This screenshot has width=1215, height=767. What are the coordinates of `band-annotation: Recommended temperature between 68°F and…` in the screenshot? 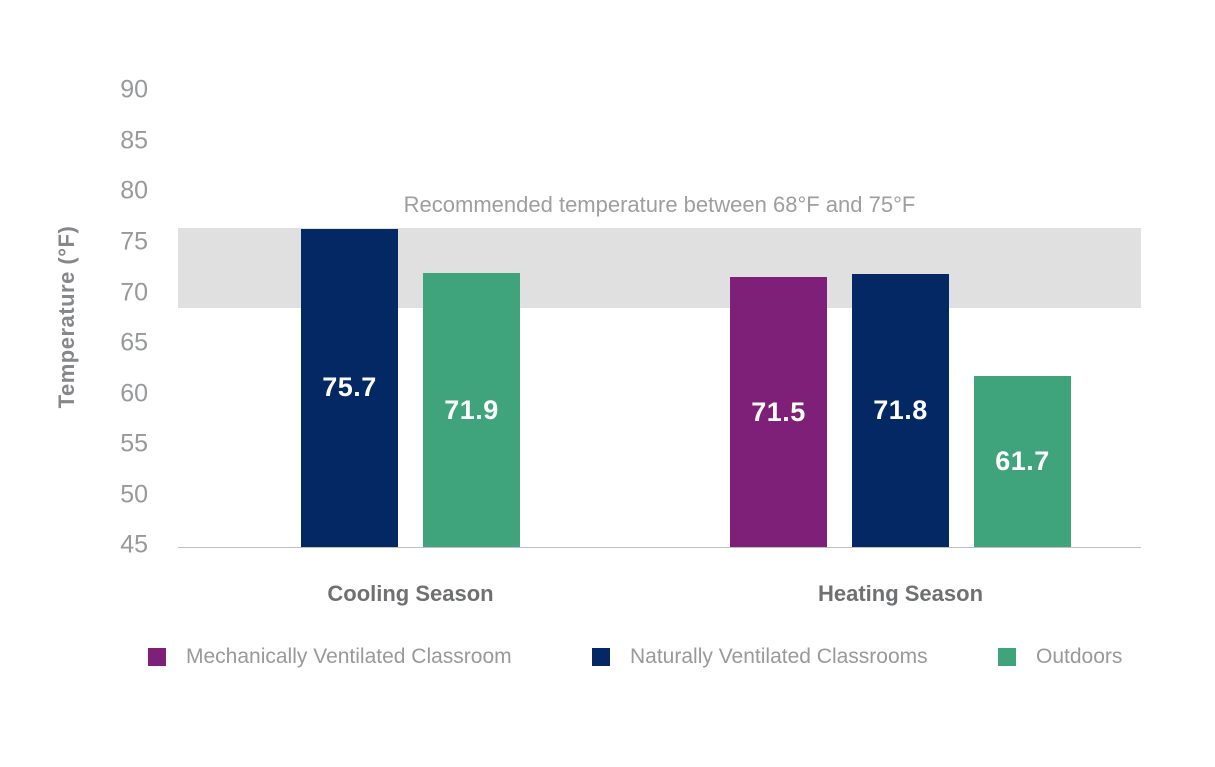 It's located at (659, 204).